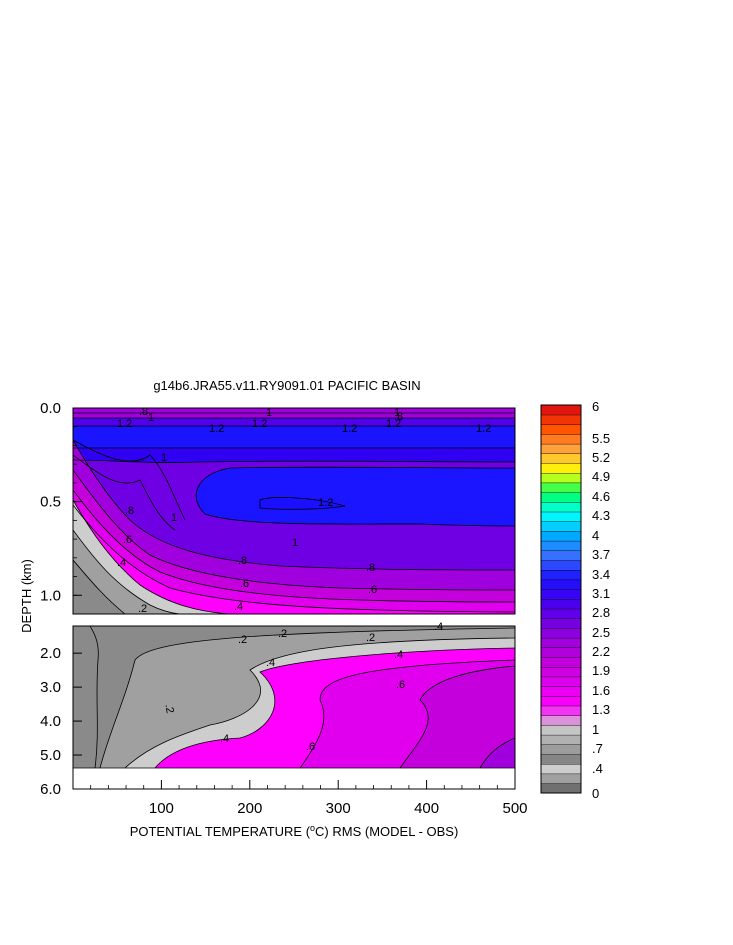 This screenshot has width=733, height=945. I want to click on colorbar-label: 3.7, so click(601, 554).